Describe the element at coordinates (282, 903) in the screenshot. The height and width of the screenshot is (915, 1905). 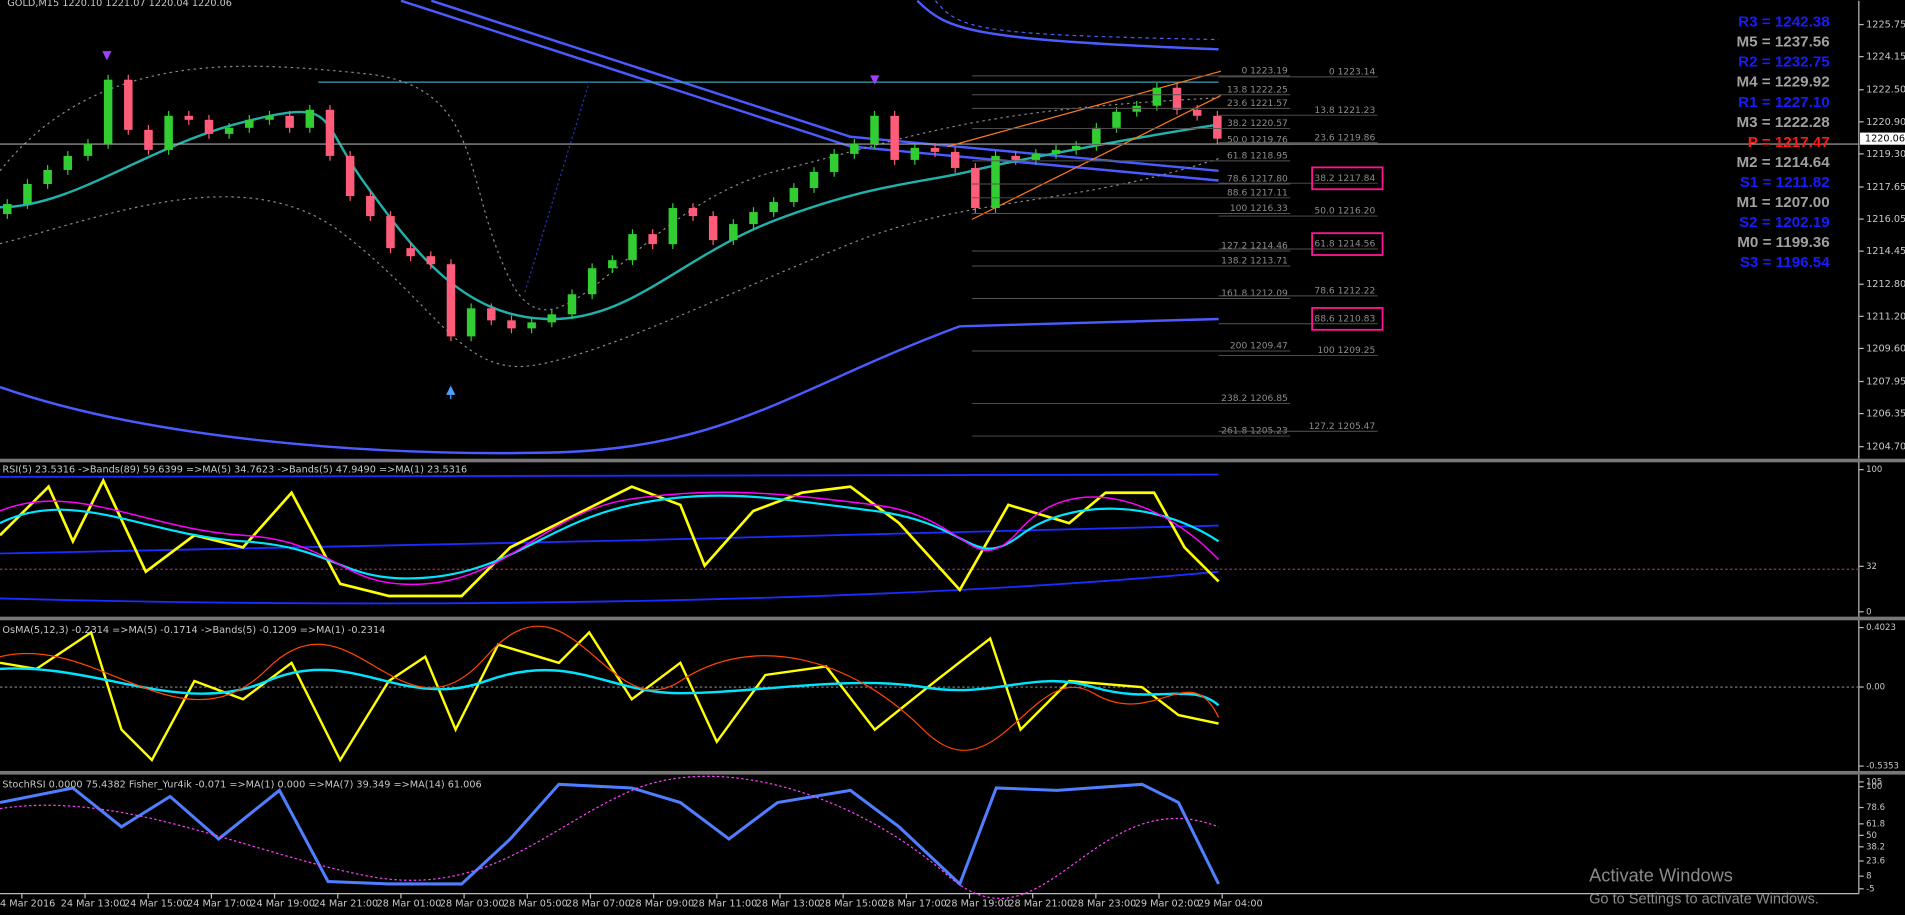
I see `time-label: 24 Mar 19:00` at that location.